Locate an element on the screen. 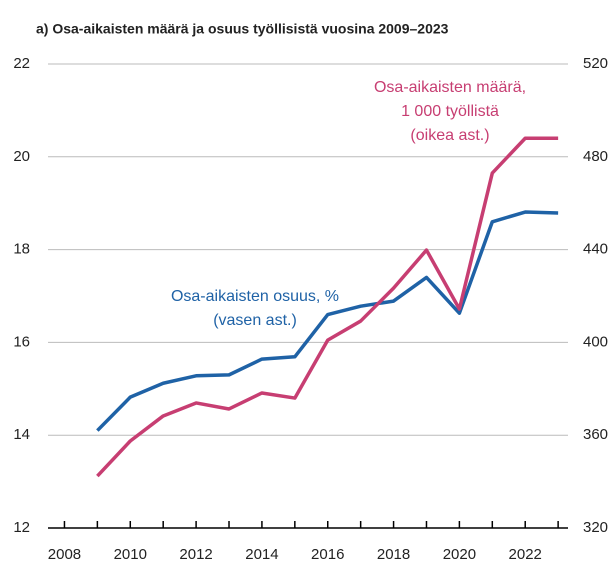 The width and height of the screenshot is (616, 563). x-tick-label: 2010 is located at coordinates (130, 554).